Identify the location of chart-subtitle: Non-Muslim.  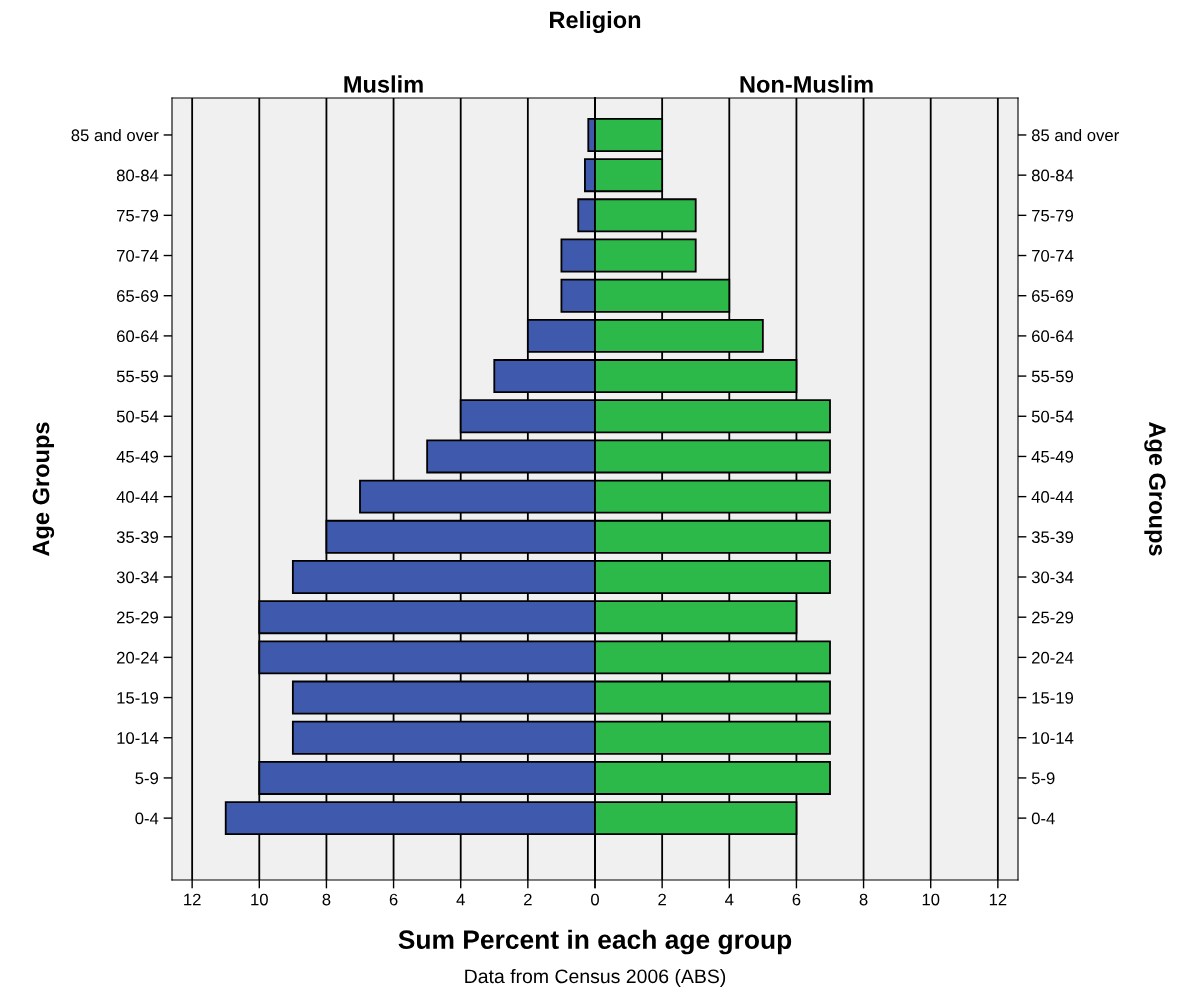
(806, 84).